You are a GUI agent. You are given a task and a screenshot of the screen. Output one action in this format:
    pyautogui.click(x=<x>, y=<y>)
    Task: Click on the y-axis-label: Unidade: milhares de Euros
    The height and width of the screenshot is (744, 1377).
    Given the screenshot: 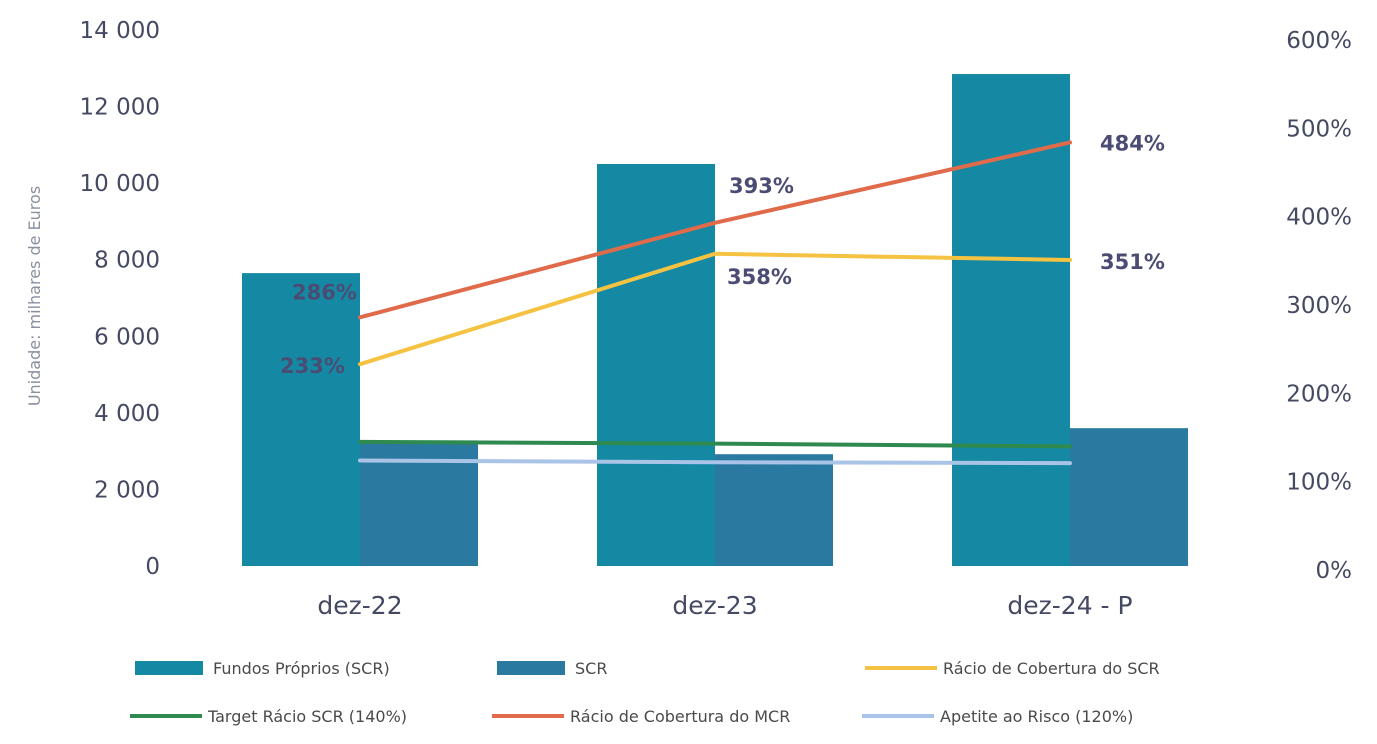 What is the action you would take?
    pyautogui.click(x=34, y=296)
    